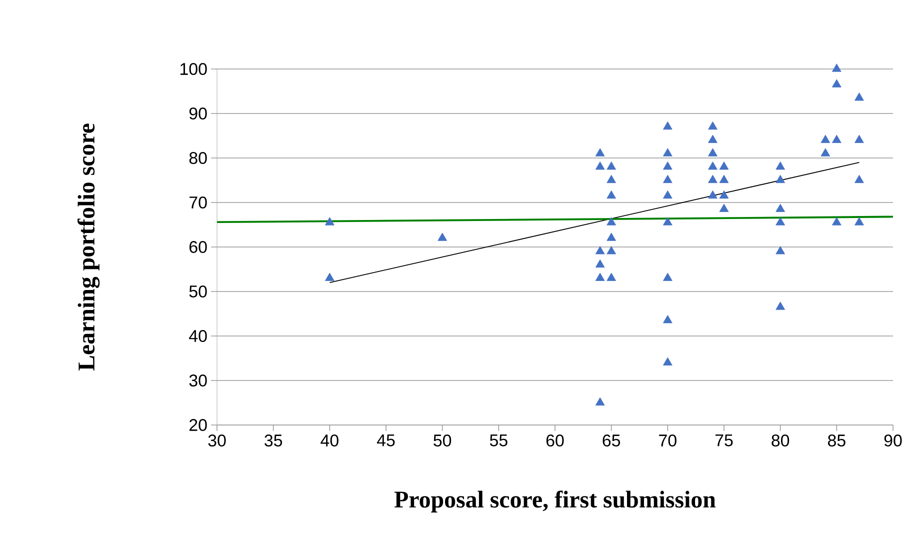 The width and height of the screenshot is (914, 535). I want to click on x-tick-label: 30, so click(217, 440).